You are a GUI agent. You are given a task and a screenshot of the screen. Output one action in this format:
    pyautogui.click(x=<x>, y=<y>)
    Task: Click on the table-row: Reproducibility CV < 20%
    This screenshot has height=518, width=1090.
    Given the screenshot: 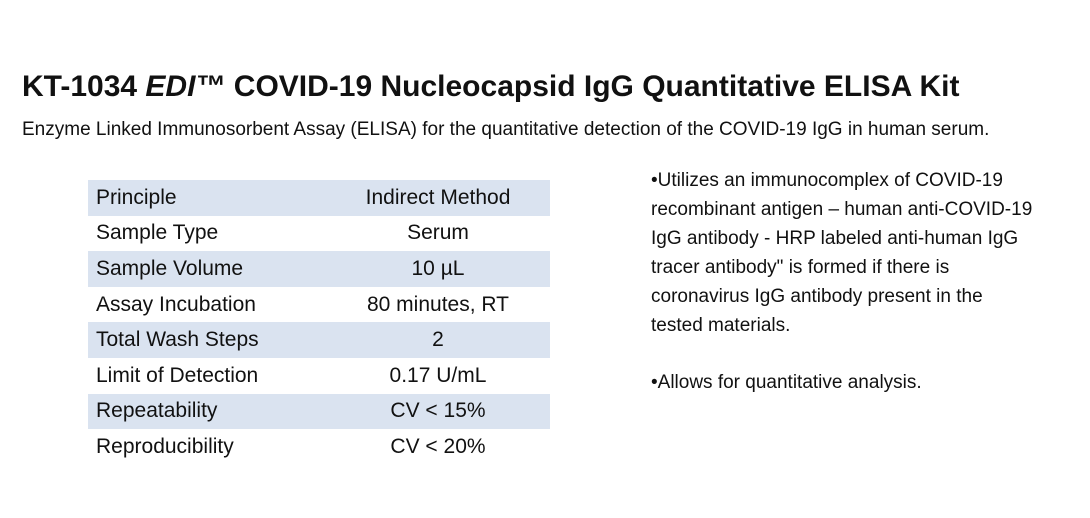 What is the action you would take?
    pyautogui.click(x=319, y=447)
    